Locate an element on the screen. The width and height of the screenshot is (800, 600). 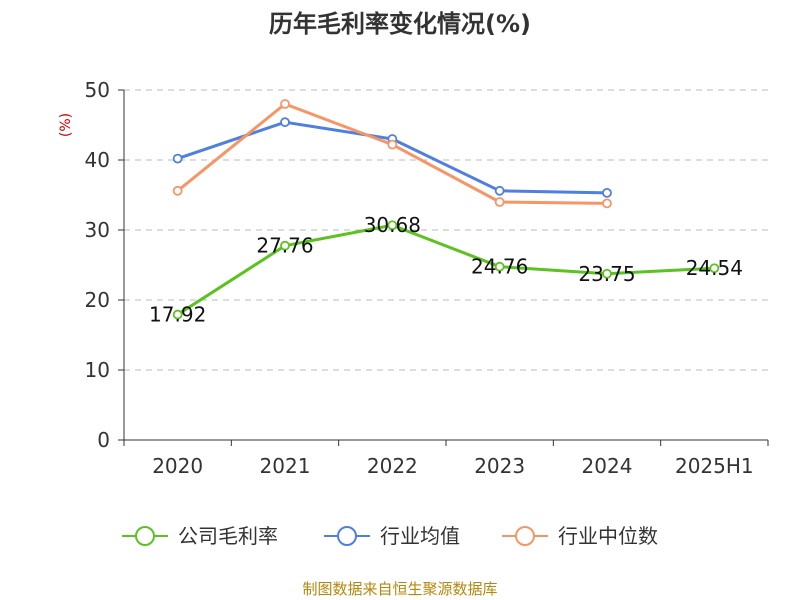
data-label: 27.76 is located at coordinates (284, 246).